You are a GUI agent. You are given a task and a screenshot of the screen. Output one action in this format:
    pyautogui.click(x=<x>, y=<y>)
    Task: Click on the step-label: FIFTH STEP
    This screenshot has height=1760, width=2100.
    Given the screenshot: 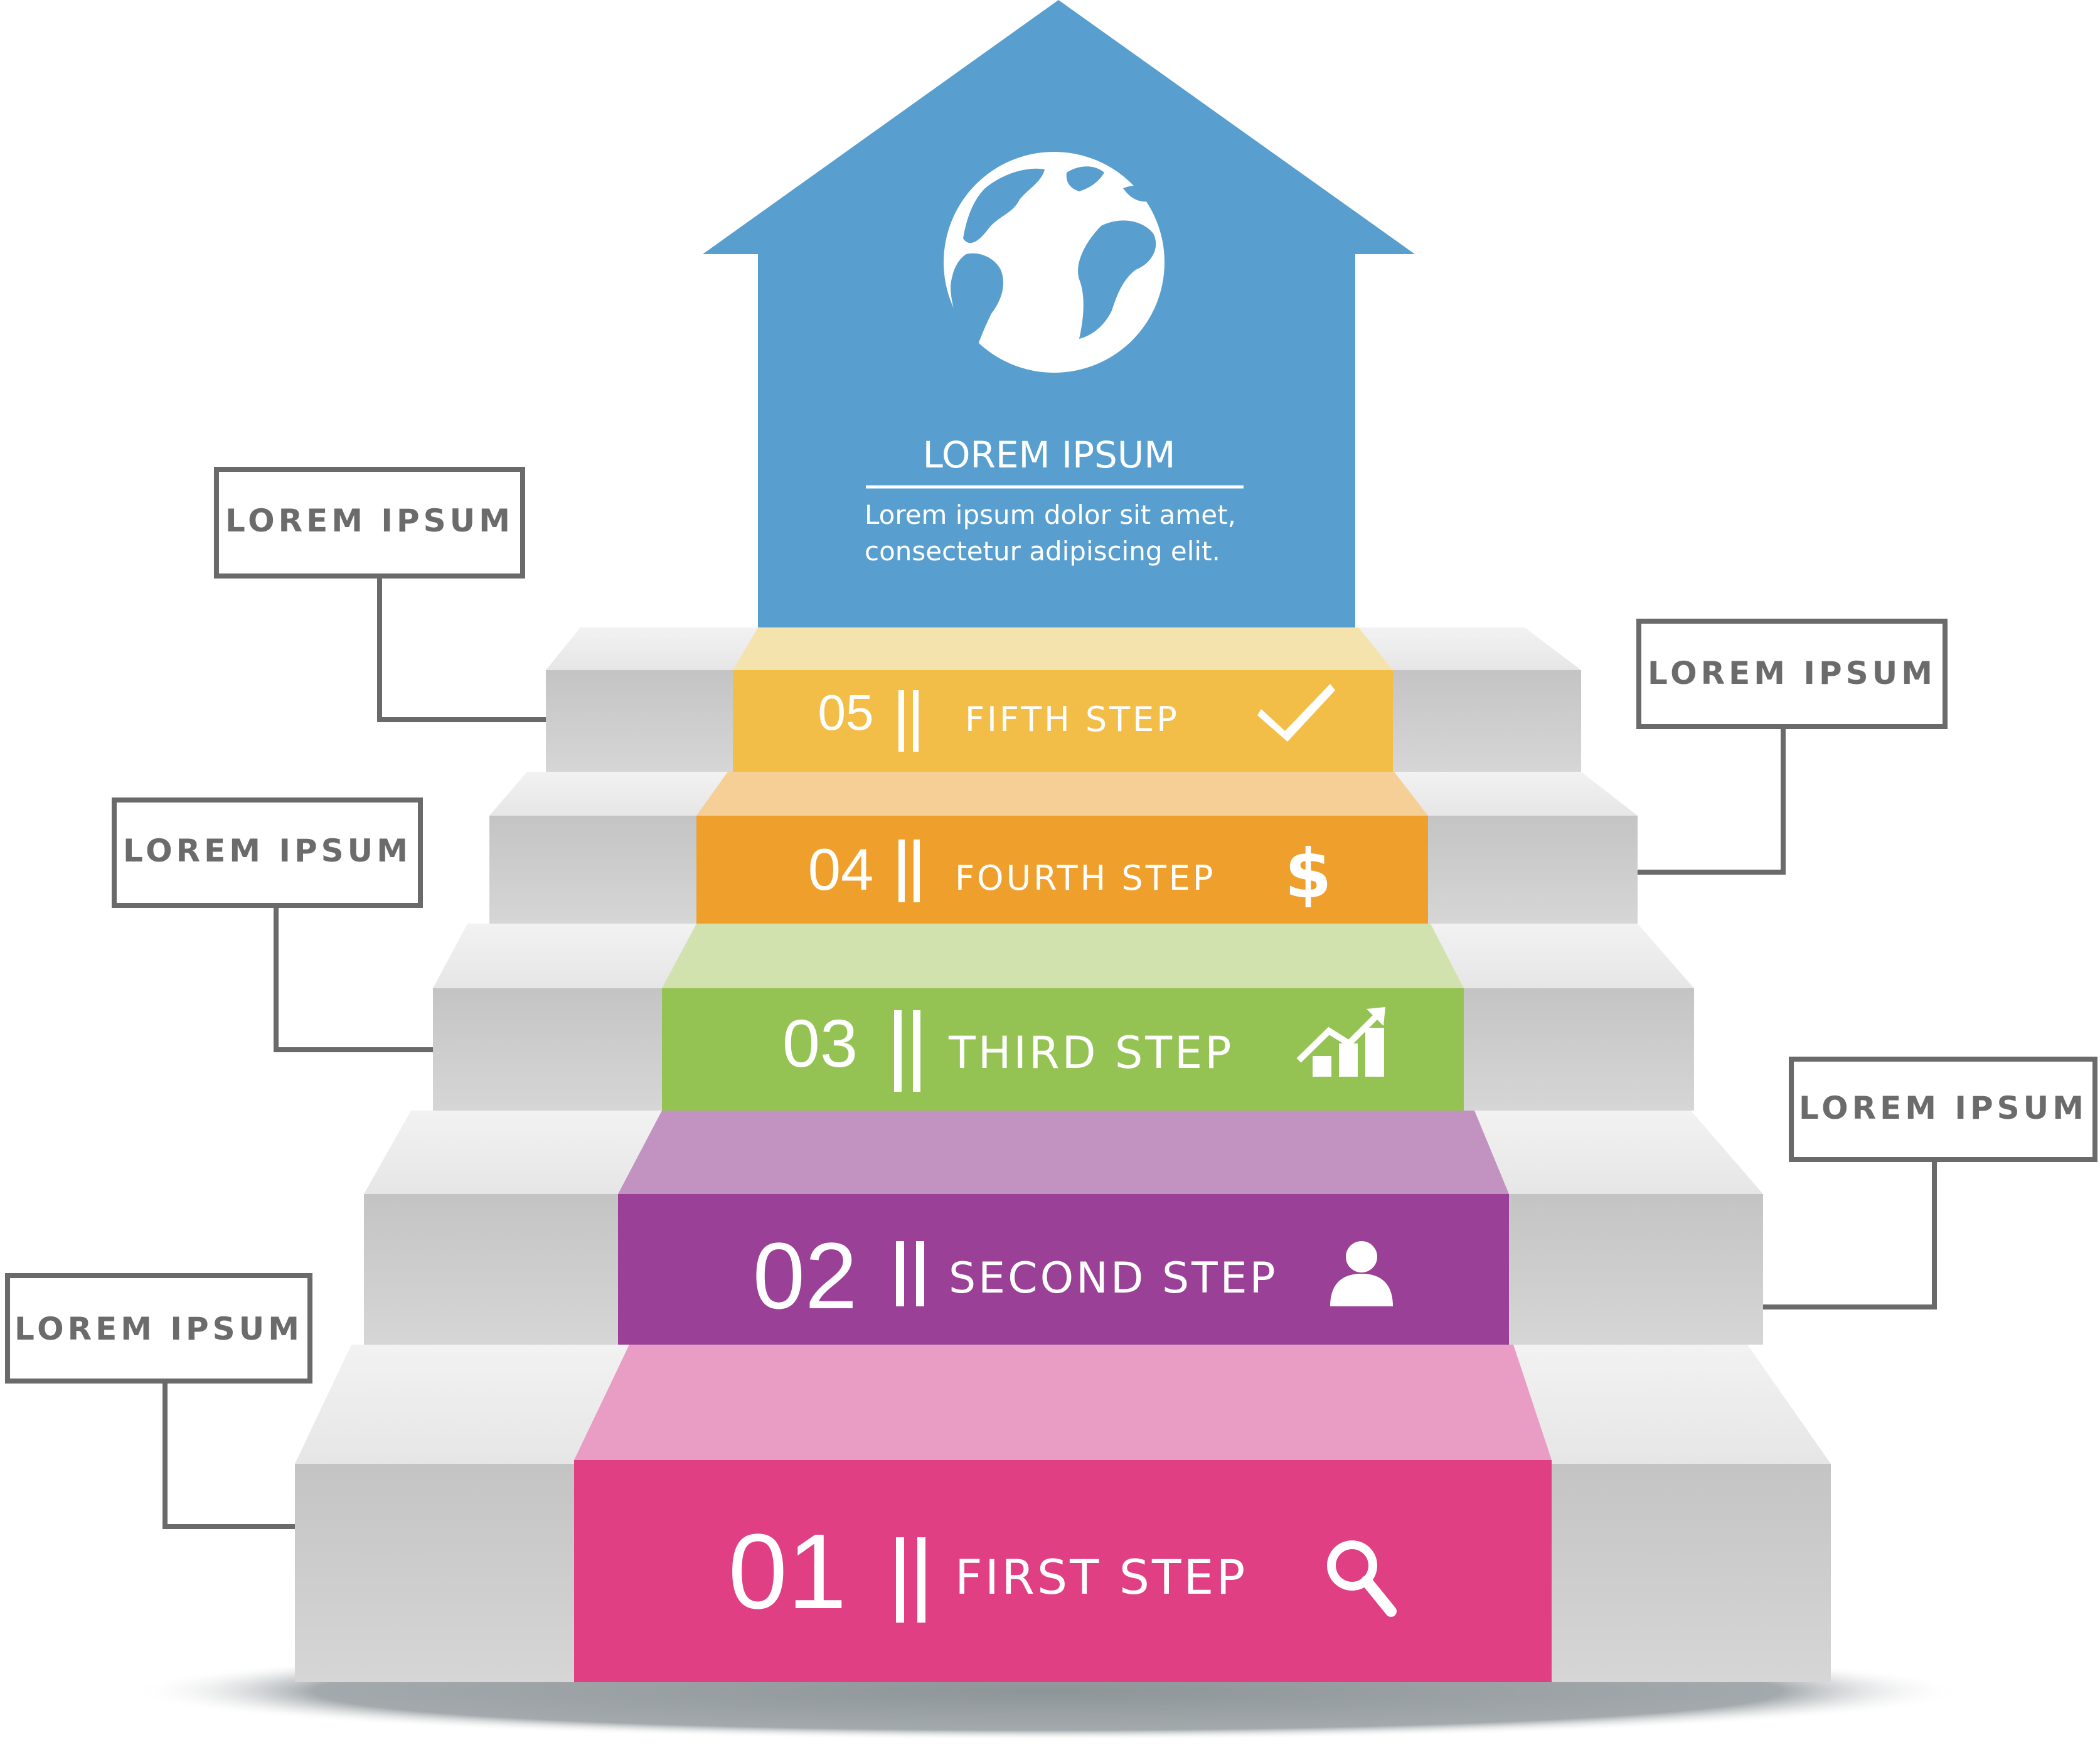 What is the action you would take?
    pyautogui.click(x=1072, y=719)
    